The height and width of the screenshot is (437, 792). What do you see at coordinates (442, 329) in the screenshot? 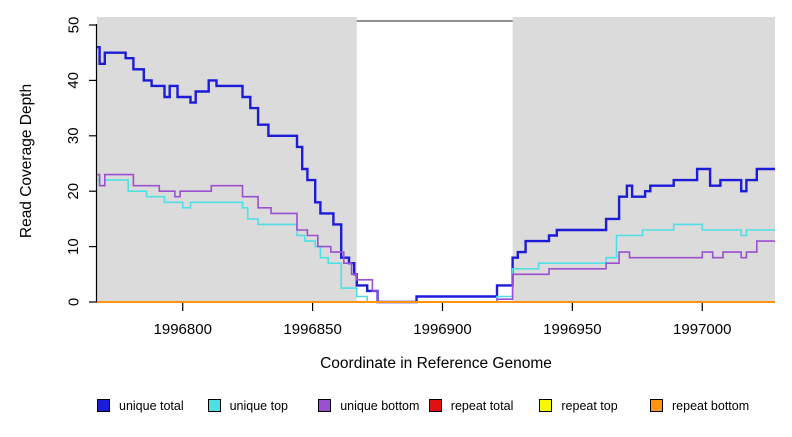
I see `x-tick-label: 1996900` at bounding box center [442, 329].